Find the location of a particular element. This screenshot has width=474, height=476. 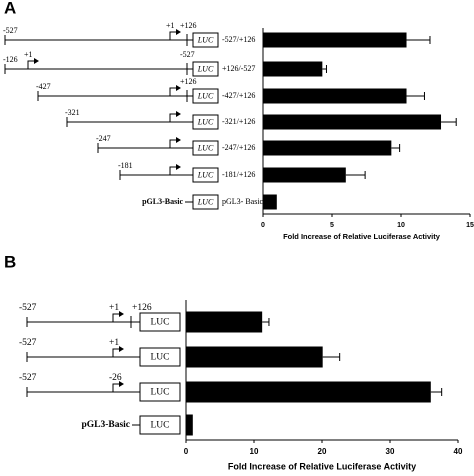

row-label: -527/+126 is located at coordinates (238, 39).